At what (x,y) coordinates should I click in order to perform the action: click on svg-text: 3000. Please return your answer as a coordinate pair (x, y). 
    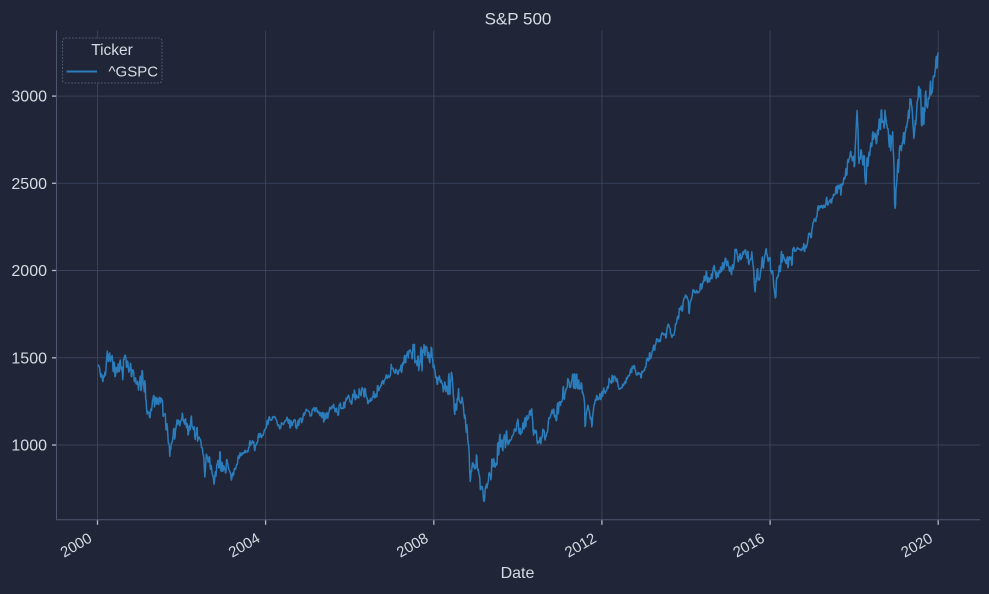
    Looking at the image, I should click on (29, 97).